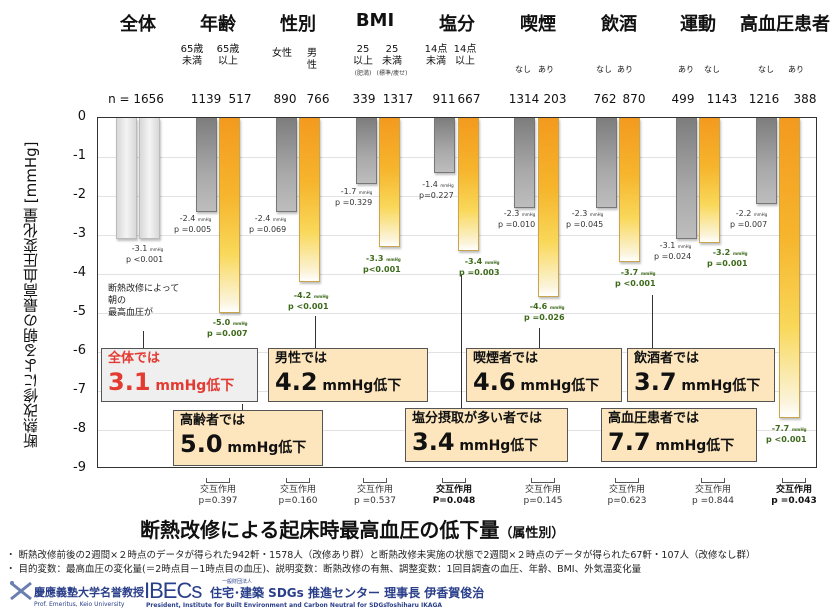  I want to click on interaction-p: P=0.048, so click(454, 501).